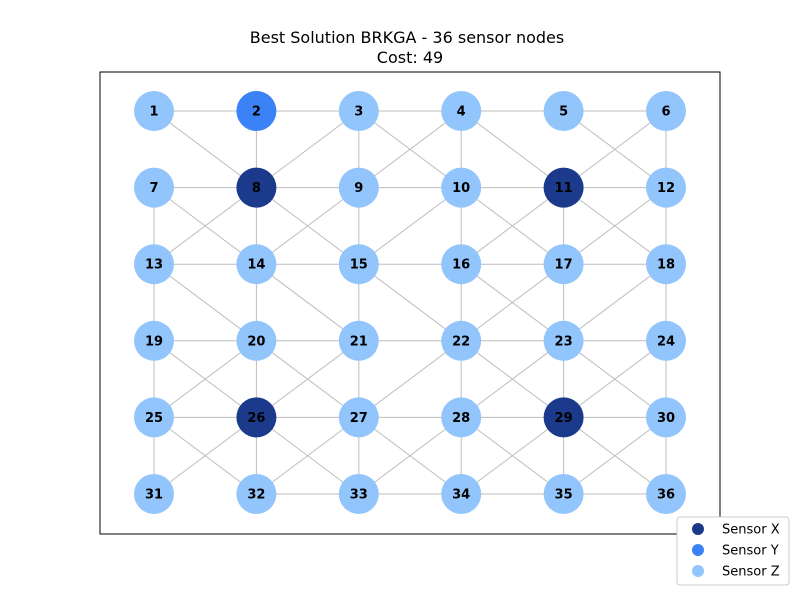  I want to click on node-label: 12, so click(666, 188).